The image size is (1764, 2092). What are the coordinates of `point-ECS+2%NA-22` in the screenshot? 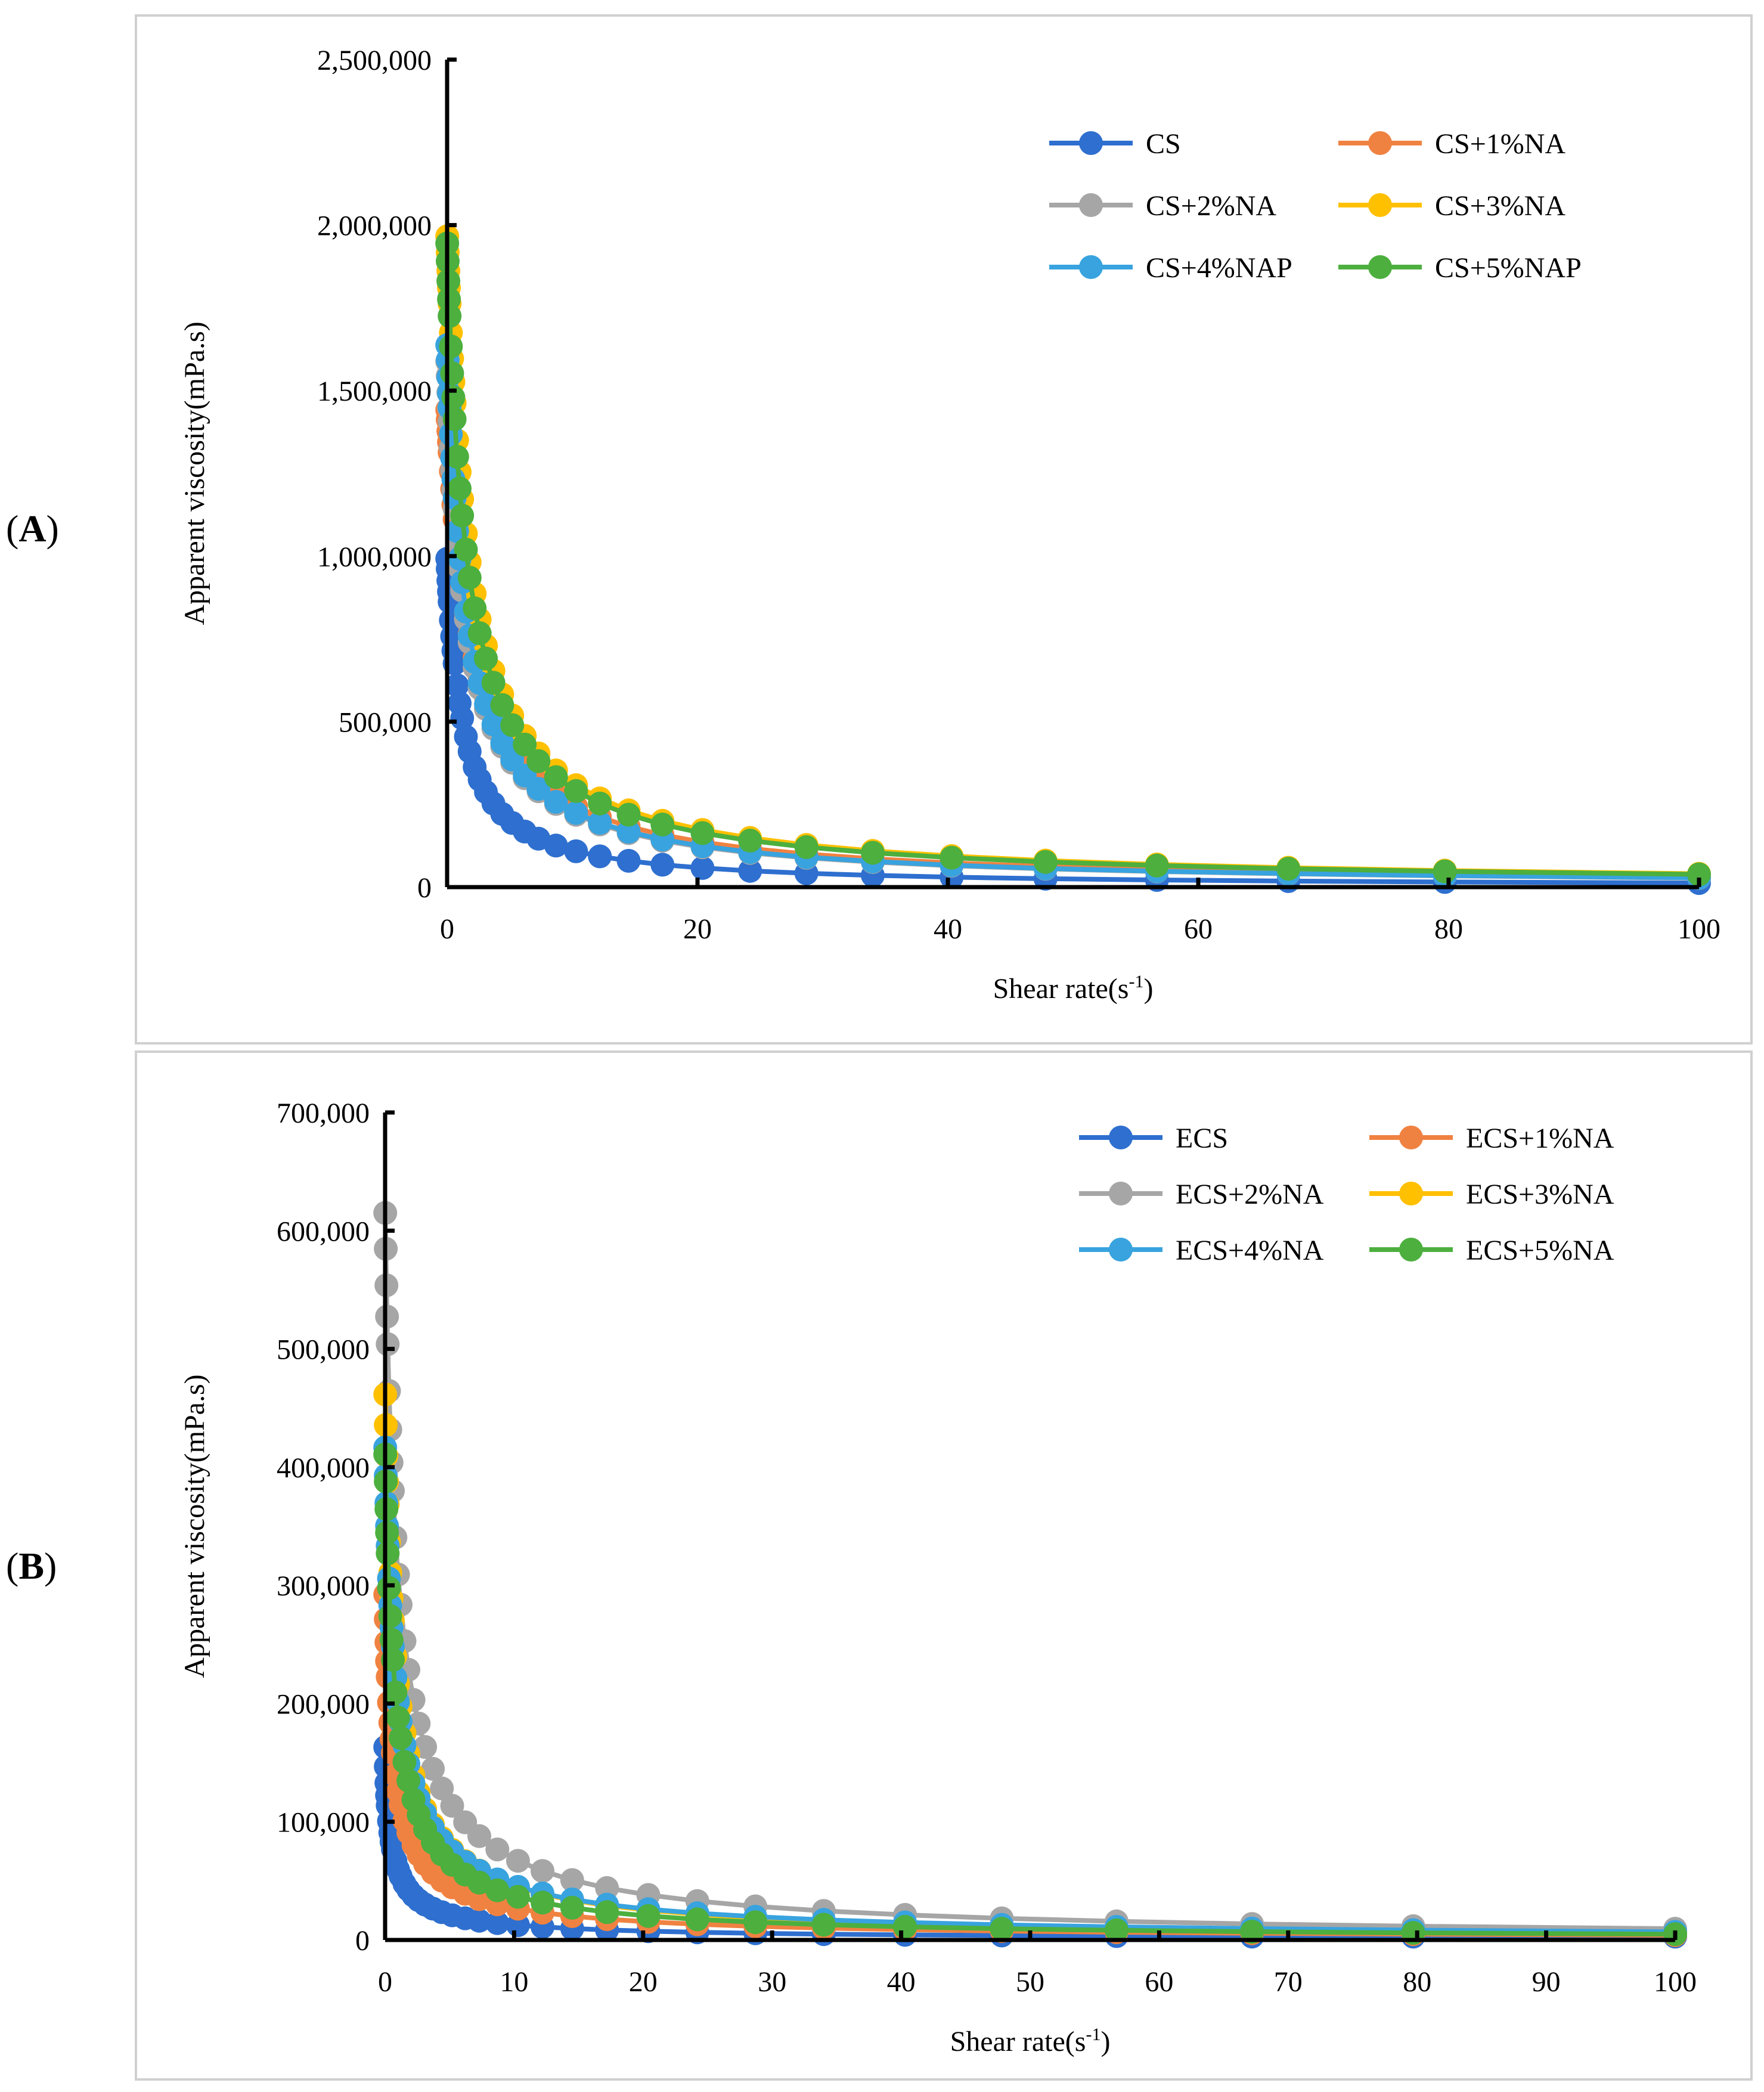 It's located at (498, 1849).